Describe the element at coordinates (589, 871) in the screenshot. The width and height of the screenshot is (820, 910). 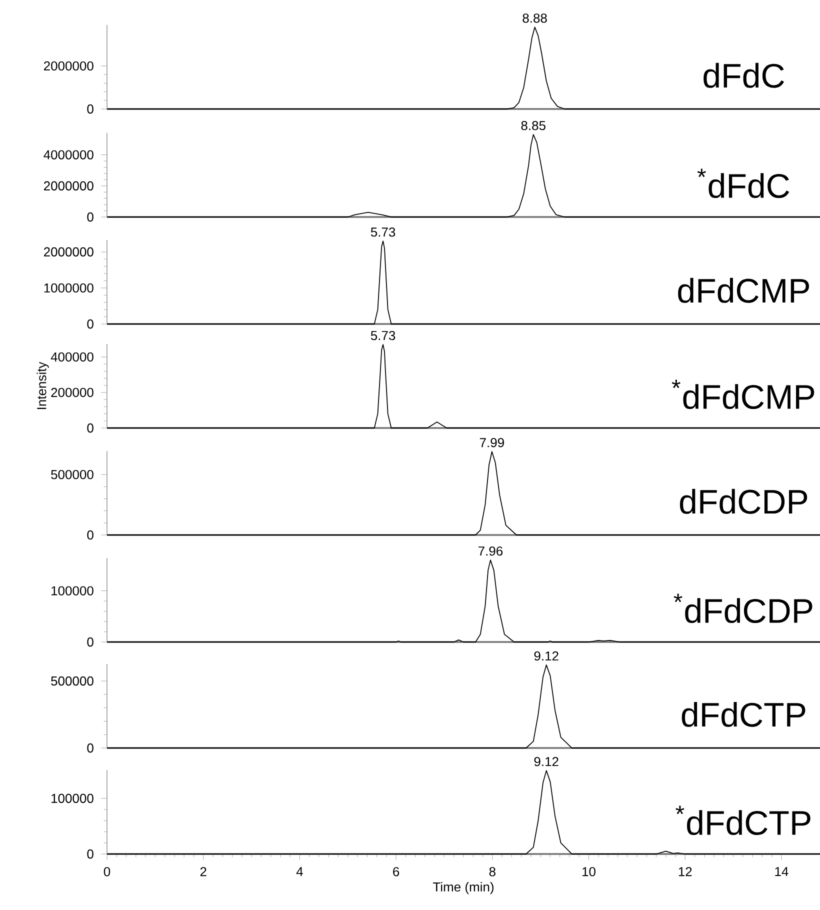
I see `x-tick-label: 10` at that location.